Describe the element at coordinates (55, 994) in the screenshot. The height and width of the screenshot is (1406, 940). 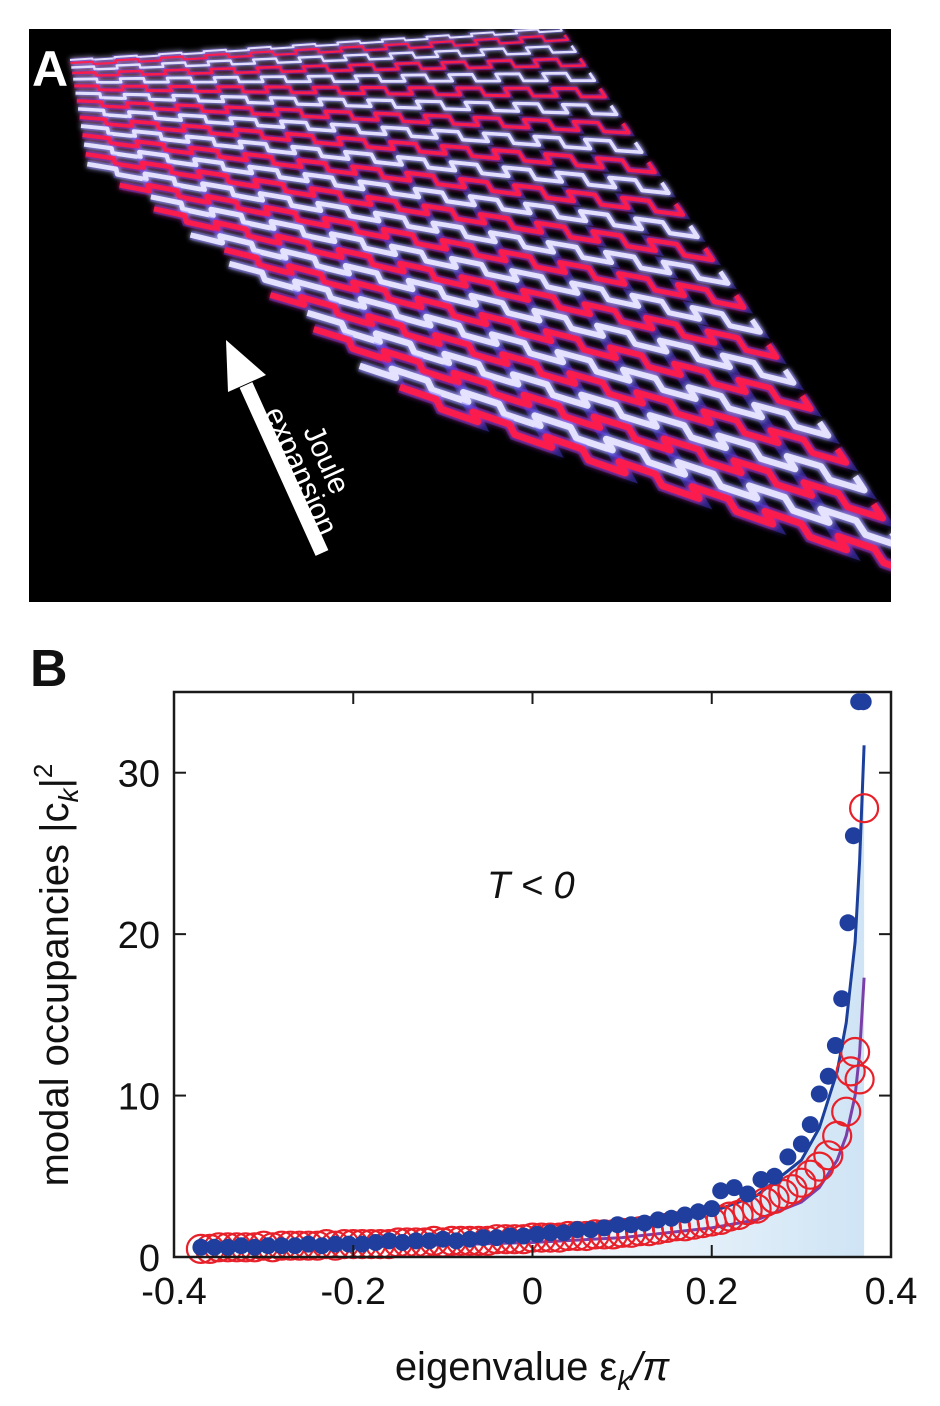
I see `y-axis-label-prefix: modal occupancies |c` at that location.